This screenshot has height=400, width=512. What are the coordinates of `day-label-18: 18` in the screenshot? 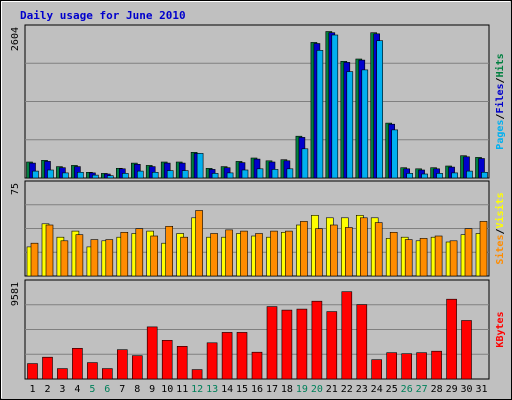 It's located at (287, 389).